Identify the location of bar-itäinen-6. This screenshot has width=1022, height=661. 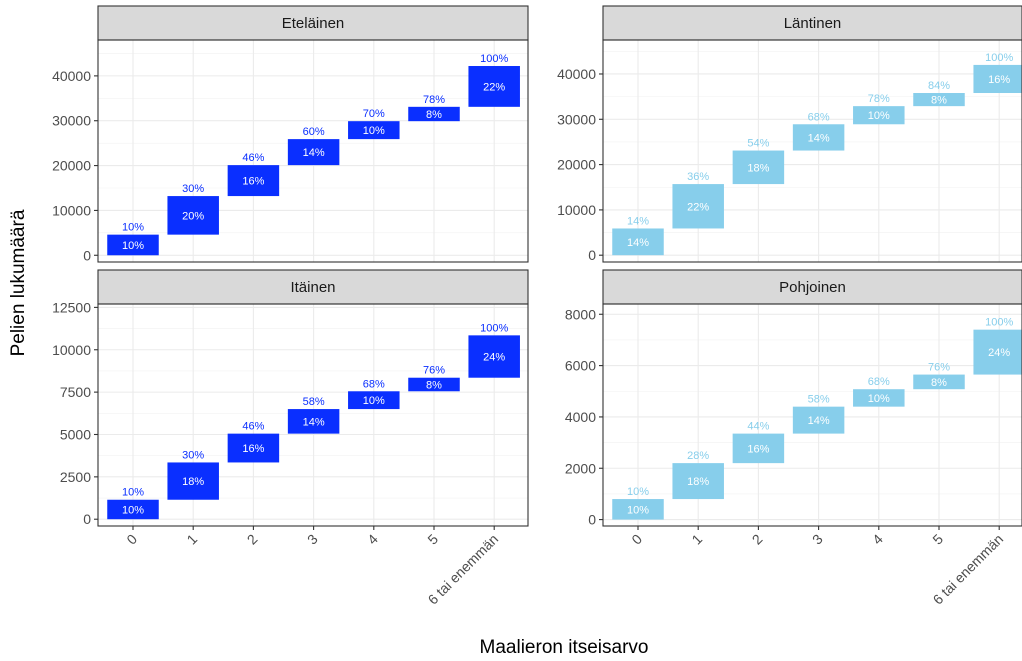
(494, 356).